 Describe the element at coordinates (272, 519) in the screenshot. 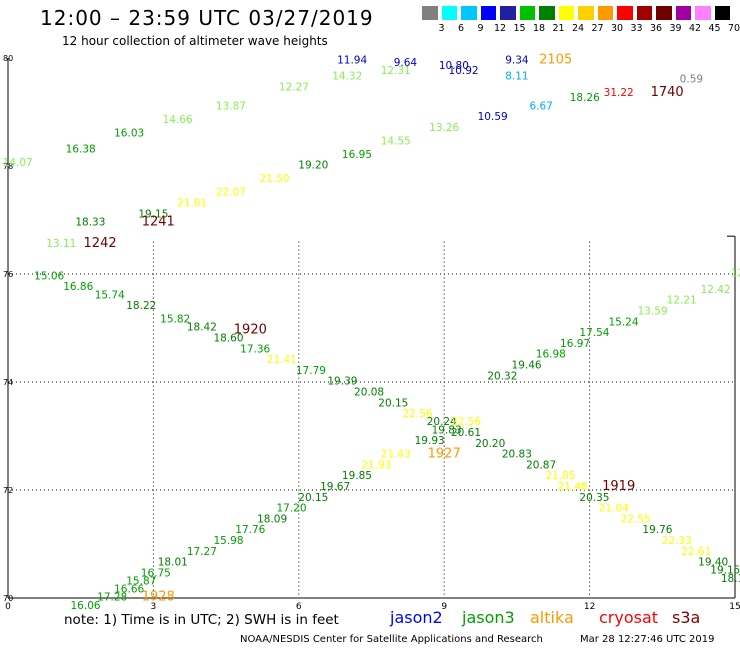

I see `wave-height-label: 18.09` at that location.